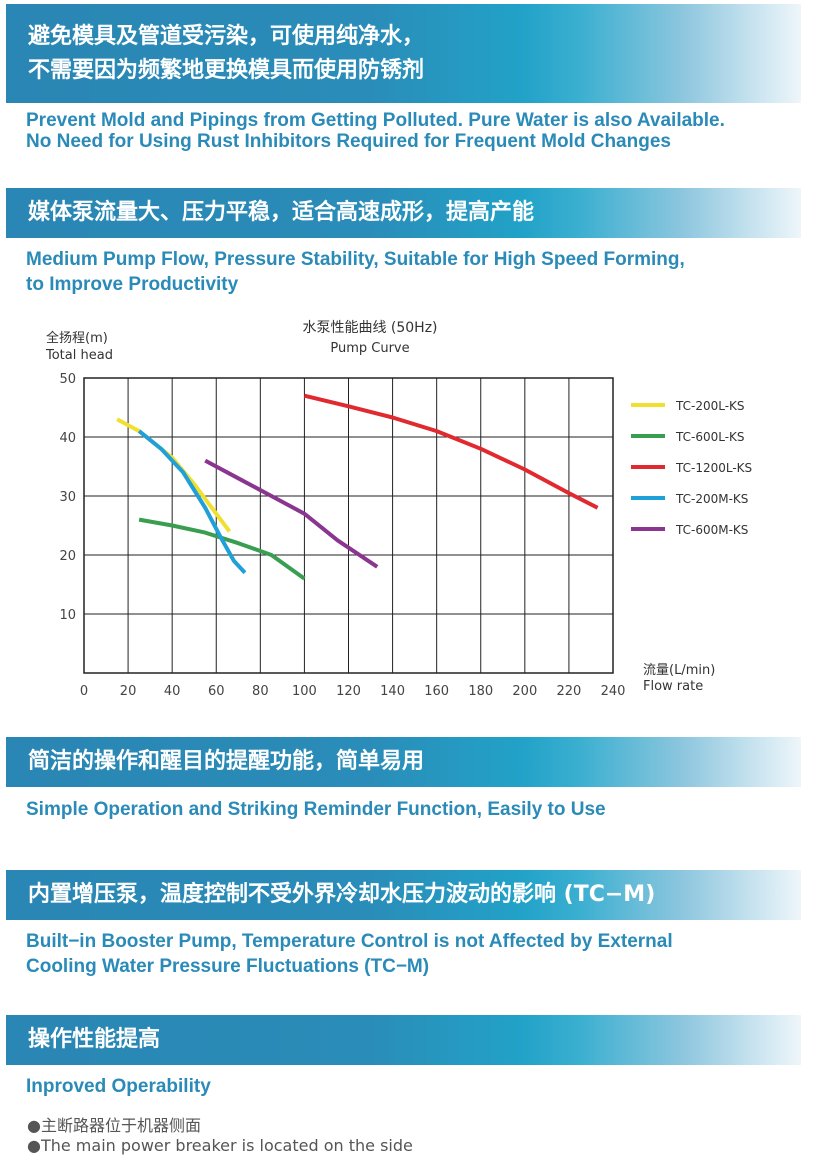 The width and height of the screenshot is (820, 1175). Describe the element at coordinates (348, 691) in the screenshot. I see `x-tick-label: 120` at that location.